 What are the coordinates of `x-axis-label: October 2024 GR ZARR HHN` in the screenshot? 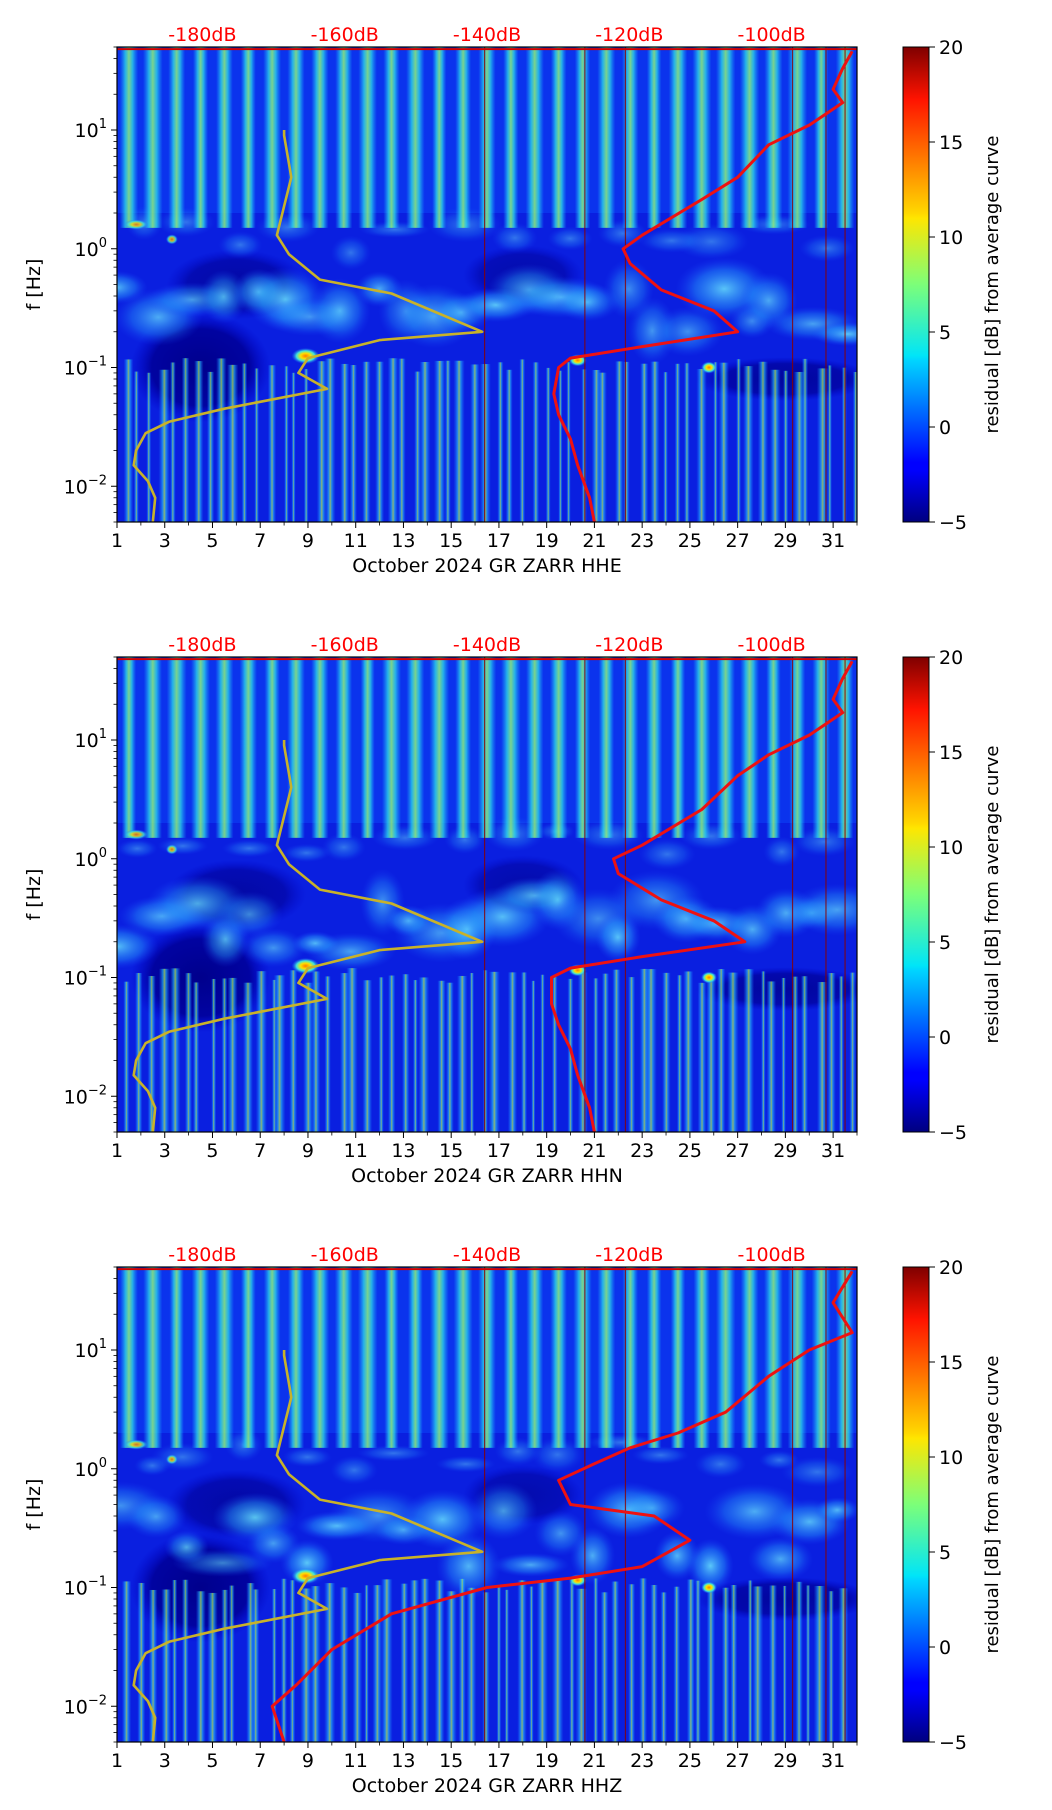 It's located at (487, 1176).